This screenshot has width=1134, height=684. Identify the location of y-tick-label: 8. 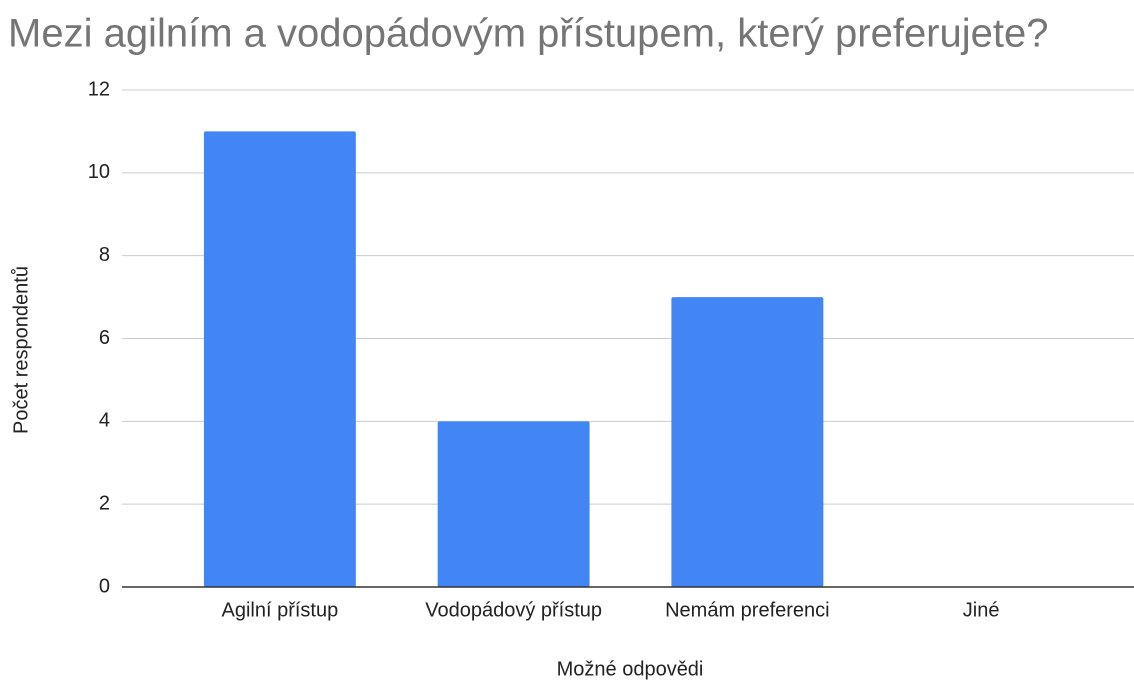
(104, 255).